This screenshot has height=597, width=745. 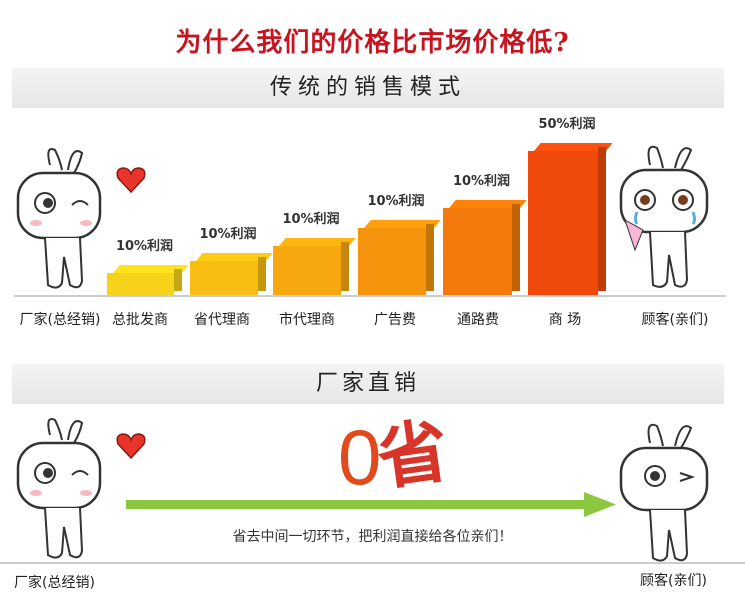 What do you see at coordinates (360, 457) in the screenshot?
I see `zero-numeral: 0` at bounding box center [360, 457].